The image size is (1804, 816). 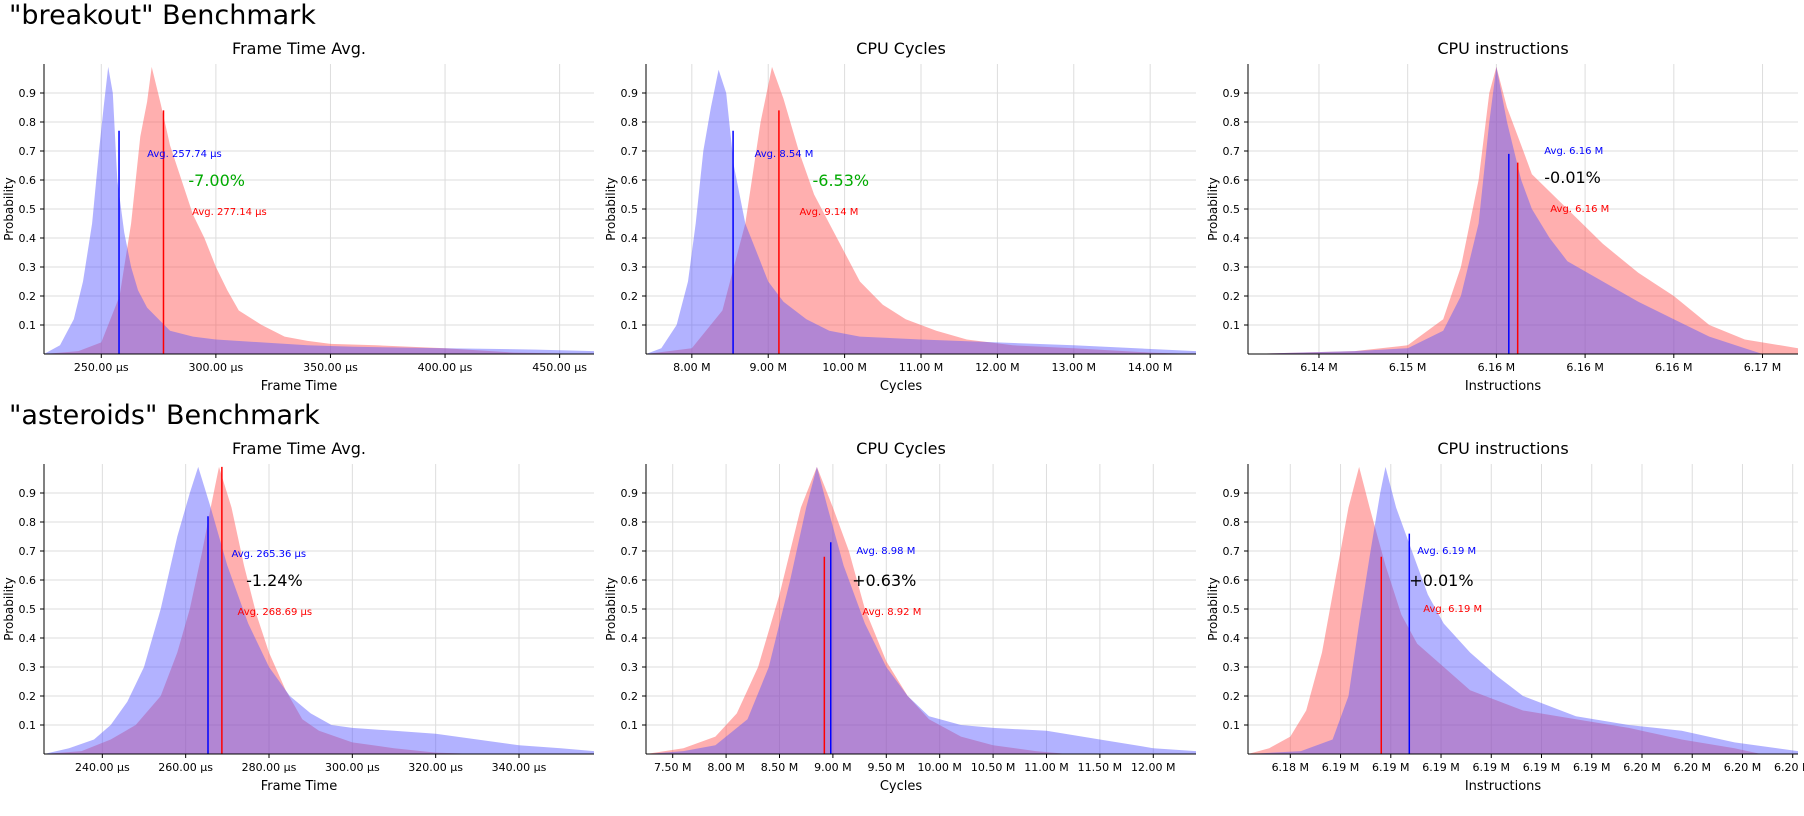 I want to click on x-tick-label: 450.00 µs, so click(x=559, y=367).